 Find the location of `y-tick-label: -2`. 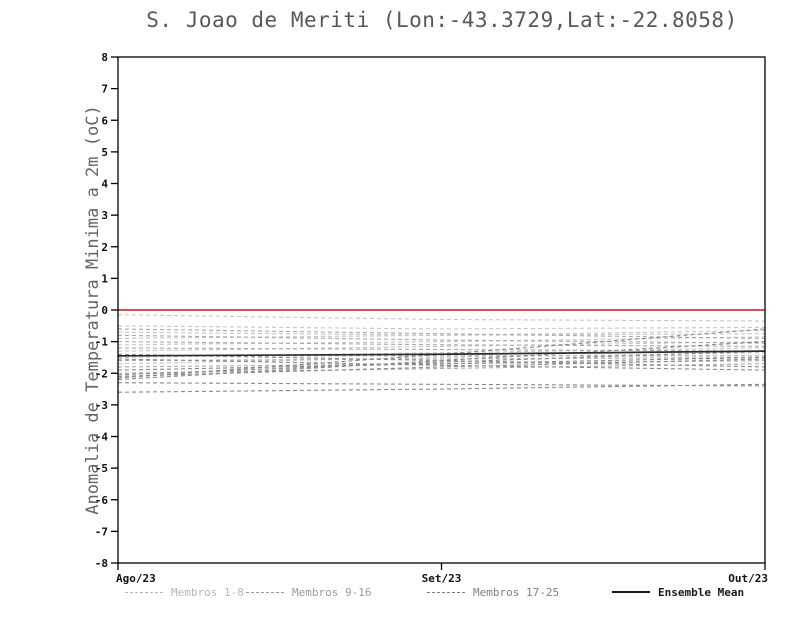

y-tick-label: -2 is located at coordinates (101, 373).